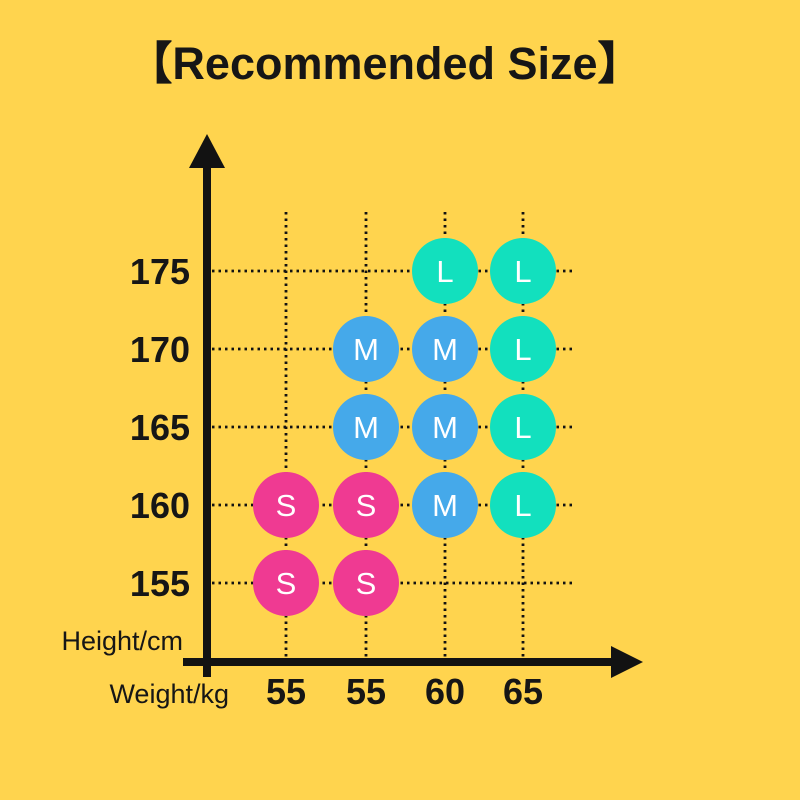 This screenshot has width=800, height=800. Describe the element at coordinates (523, 691) in the screenshot. I see `x-tick-label: 65` at that location.